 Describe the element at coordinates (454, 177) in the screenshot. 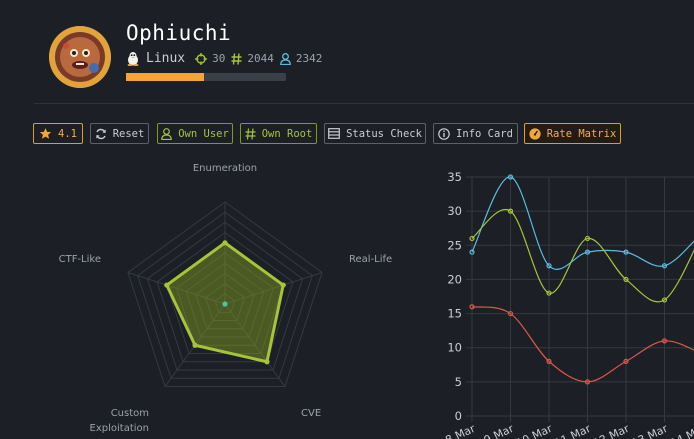

I see `y-tick-label: 35` at that location.